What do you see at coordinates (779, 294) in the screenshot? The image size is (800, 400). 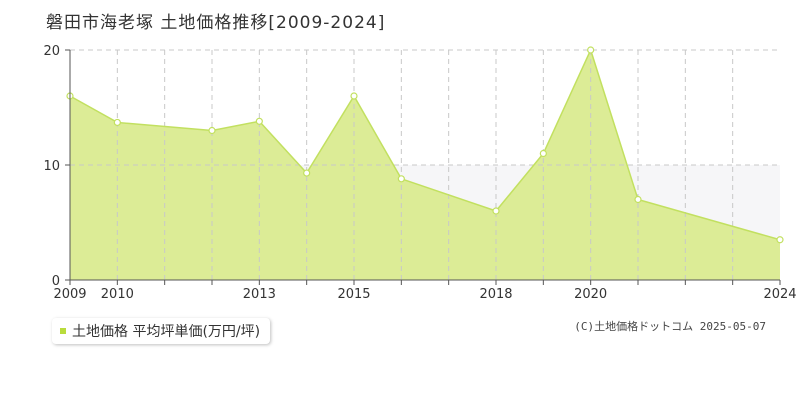 I see `x-tick-label: 2024` at bounding box center [779, 294].